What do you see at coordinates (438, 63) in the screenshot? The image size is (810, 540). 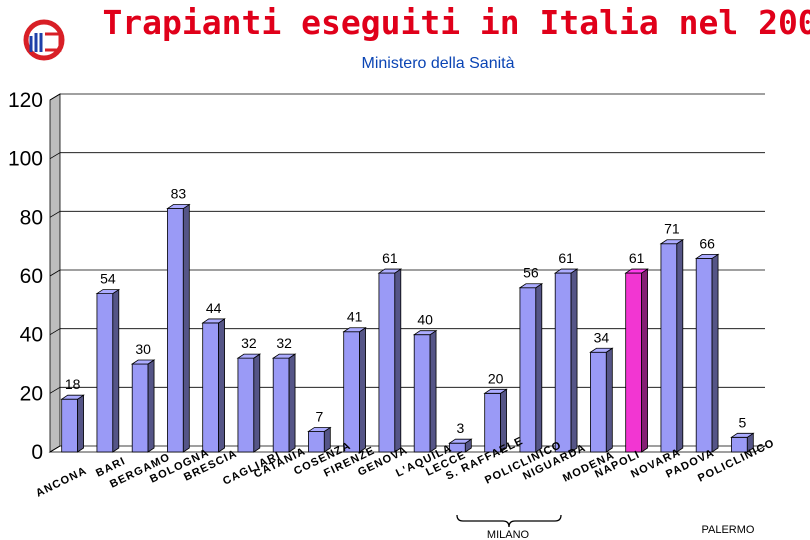 I see `chart-subtitle: Ministero della Sanità` at bounding box center [438, 63].